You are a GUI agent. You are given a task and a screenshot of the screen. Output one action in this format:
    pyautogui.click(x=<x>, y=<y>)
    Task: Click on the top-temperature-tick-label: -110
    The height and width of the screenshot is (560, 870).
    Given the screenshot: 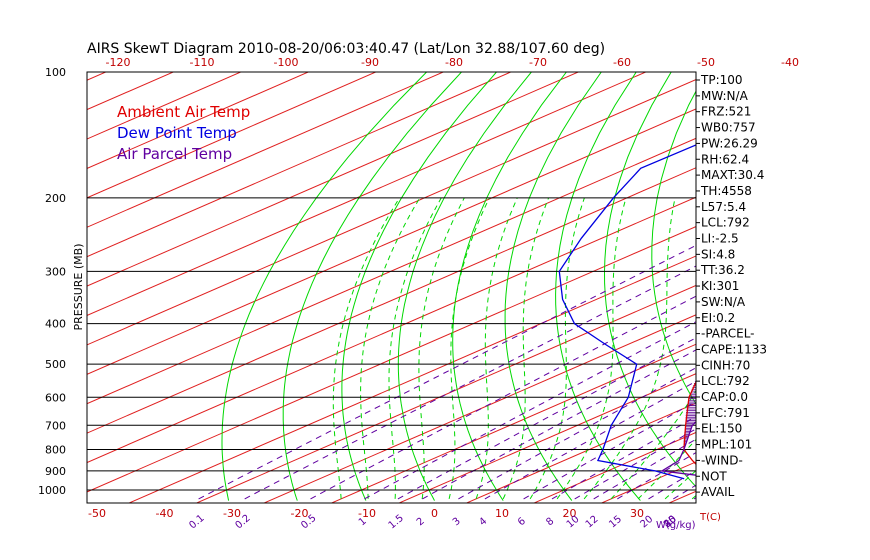 What is the action you would take?
    pyautogui.click(x=202, y=62)
    